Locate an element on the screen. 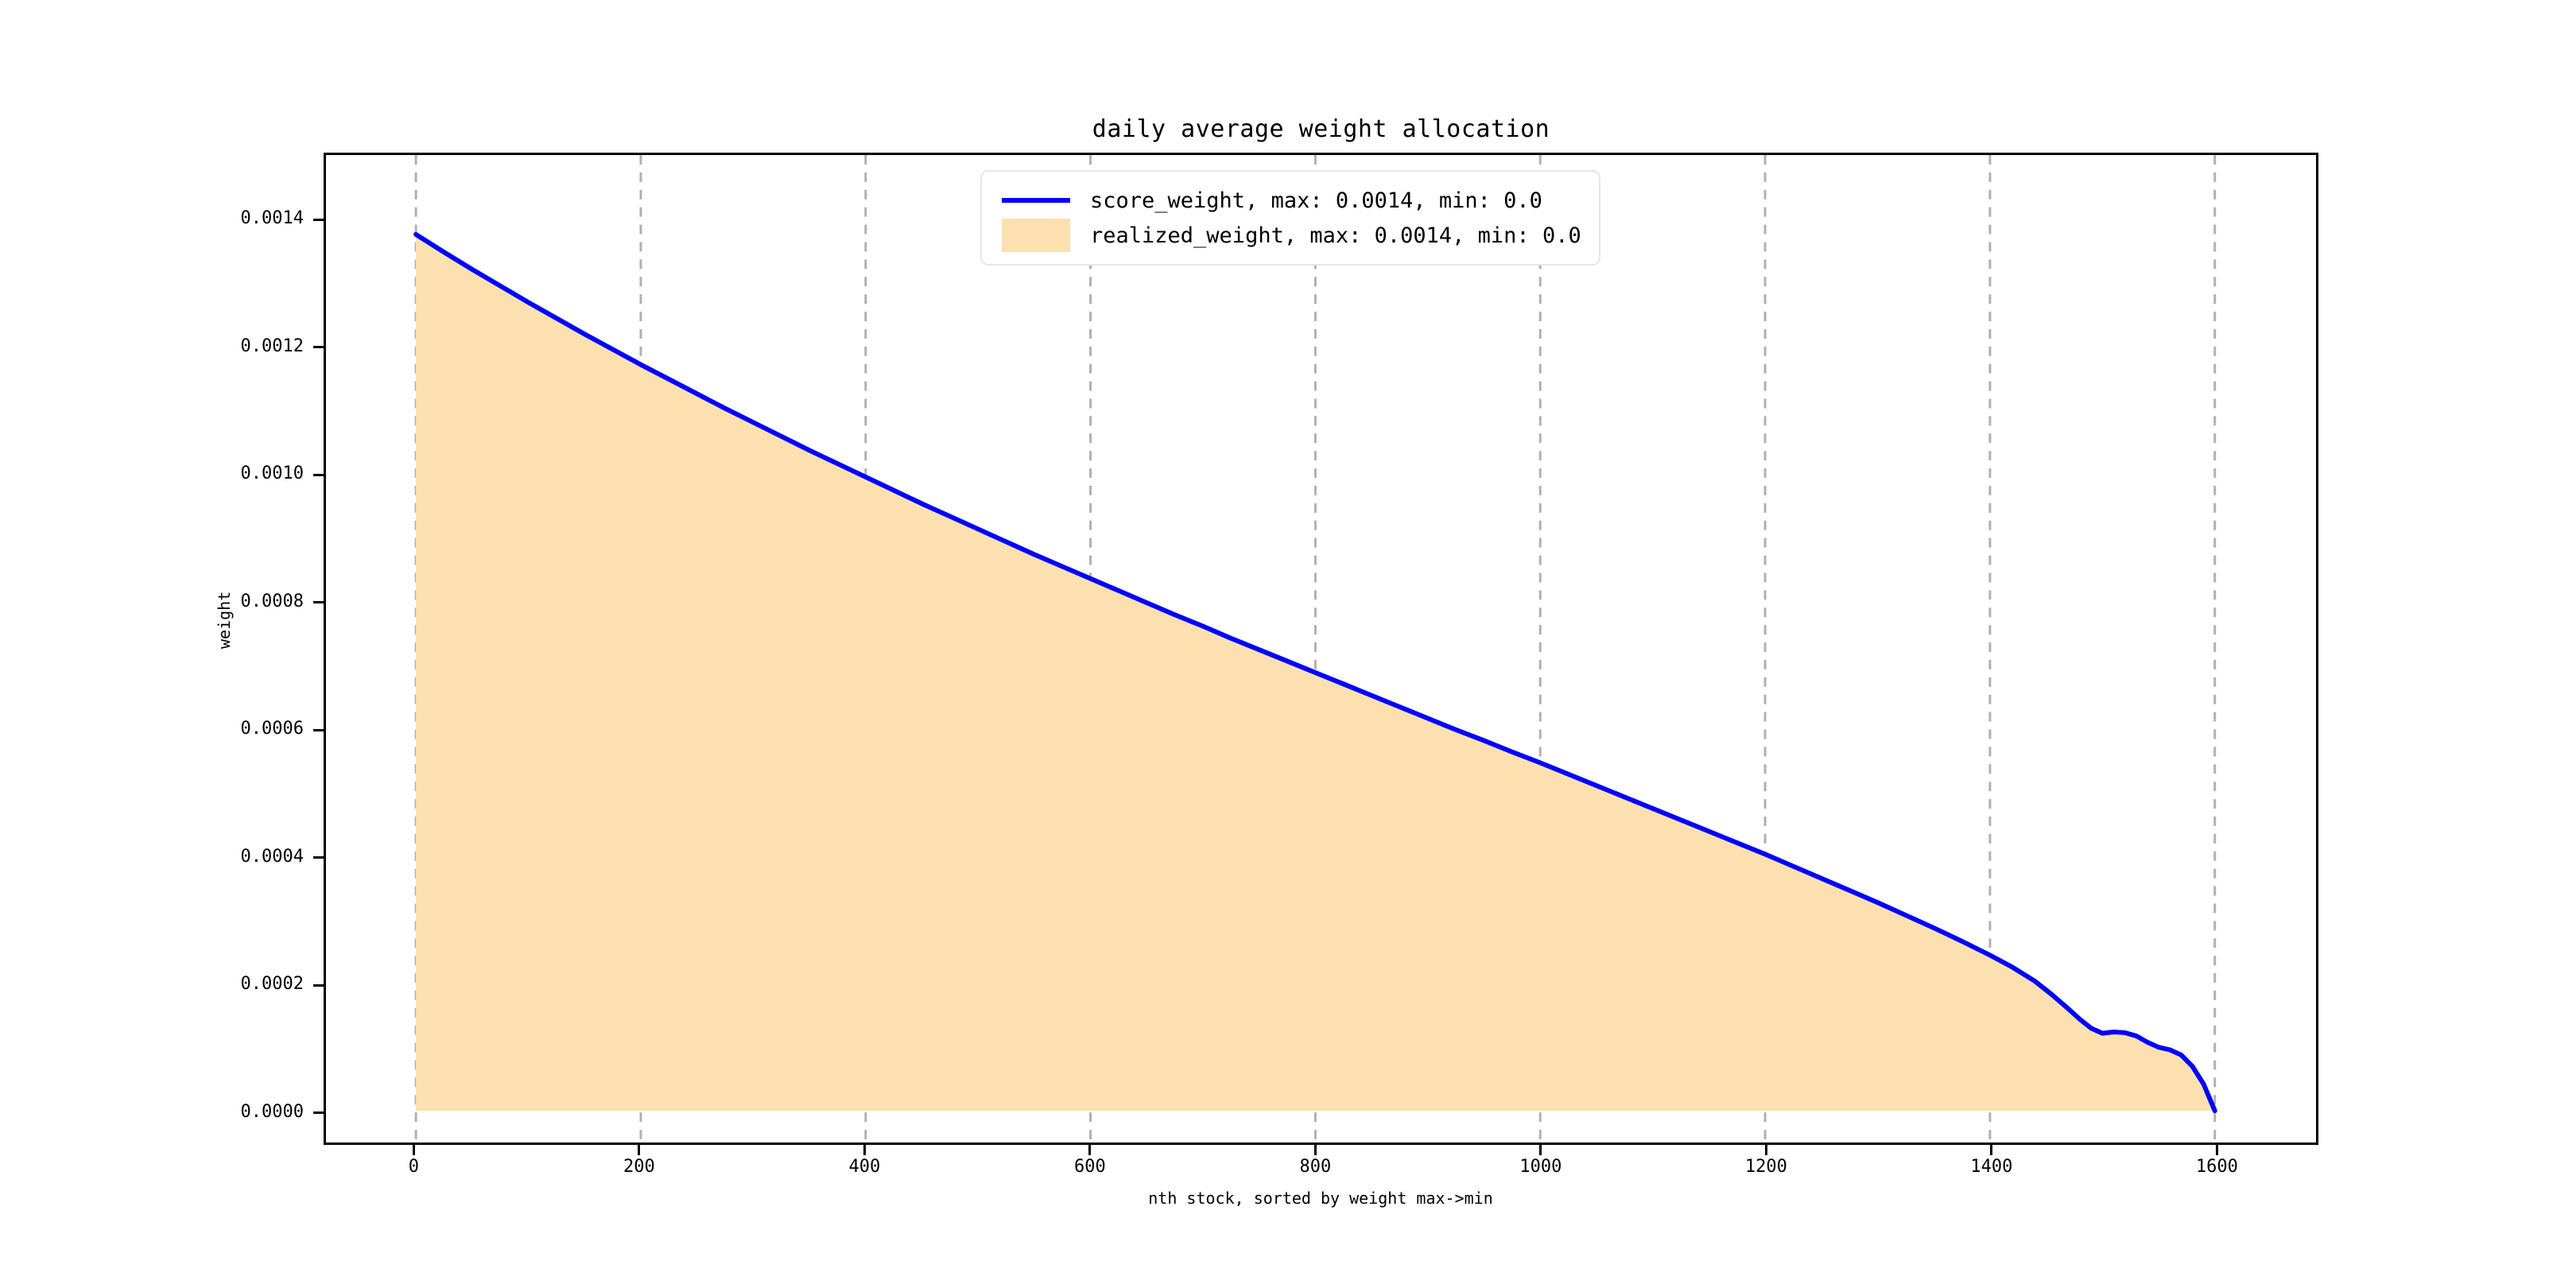 This screenshot has width=2576, height=1288. y-tick-label: 0.0006 is located at coordinates (272, 729).